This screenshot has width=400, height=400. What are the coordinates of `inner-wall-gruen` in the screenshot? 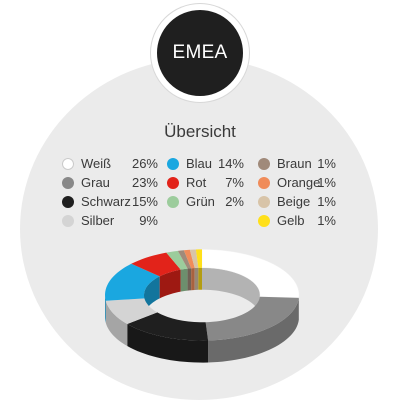 It's located at (184, 280).